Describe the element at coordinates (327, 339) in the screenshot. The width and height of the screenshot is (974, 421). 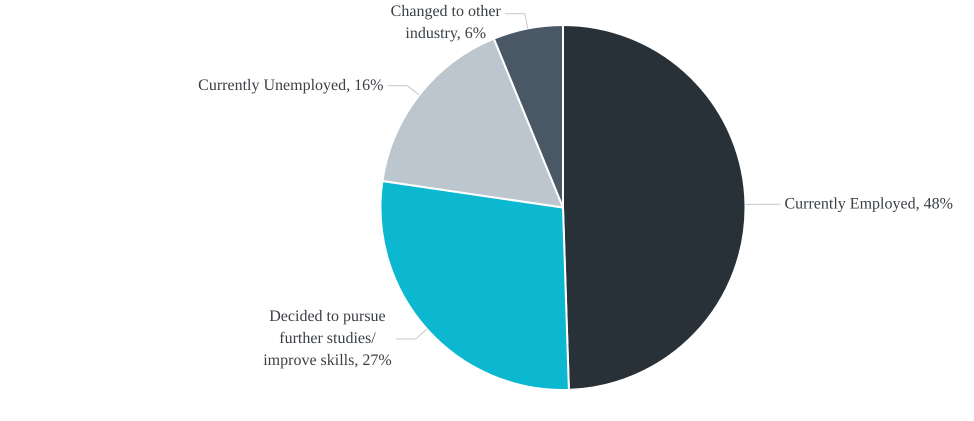
I see `slice-label: Decided to pursue further studies/ improve skills, 27%` at that location.